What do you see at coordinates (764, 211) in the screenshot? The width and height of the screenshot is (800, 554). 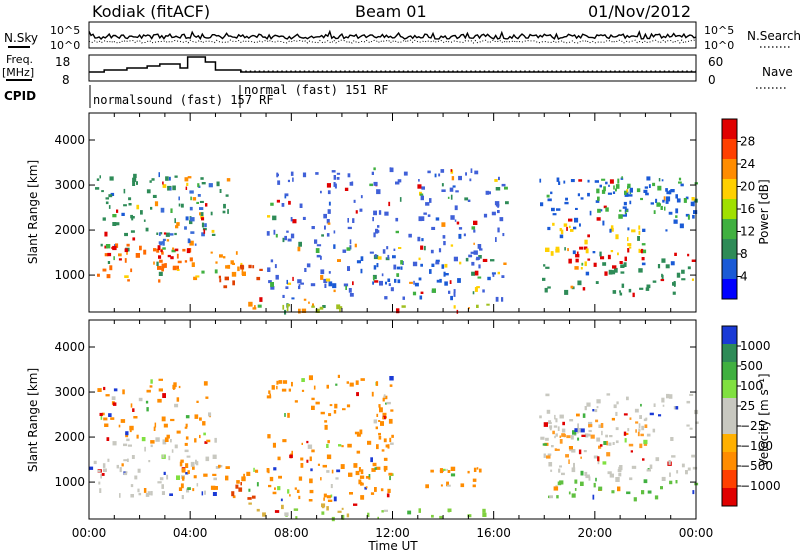 I see `power-colorbar-label: Power [dB]` at bounding box center [764, 211].